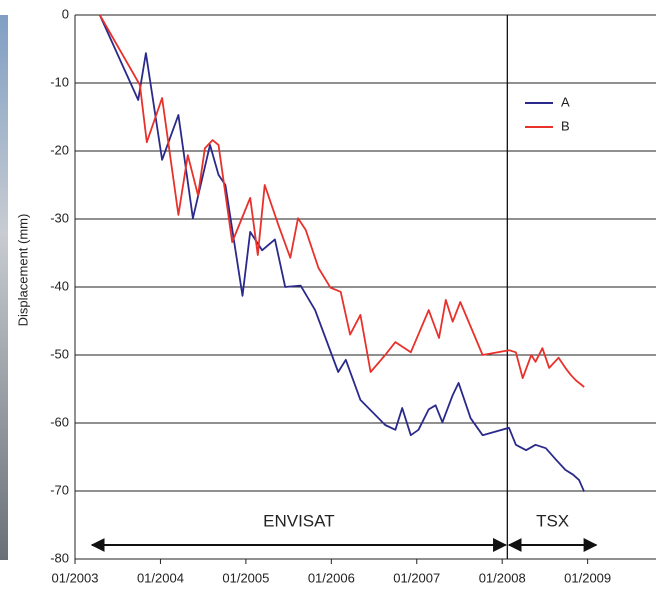  What do you see at coordinates (65, 13) in the screenshot?
I see `y-tick-label: 0` at bounding box center [65, 13].